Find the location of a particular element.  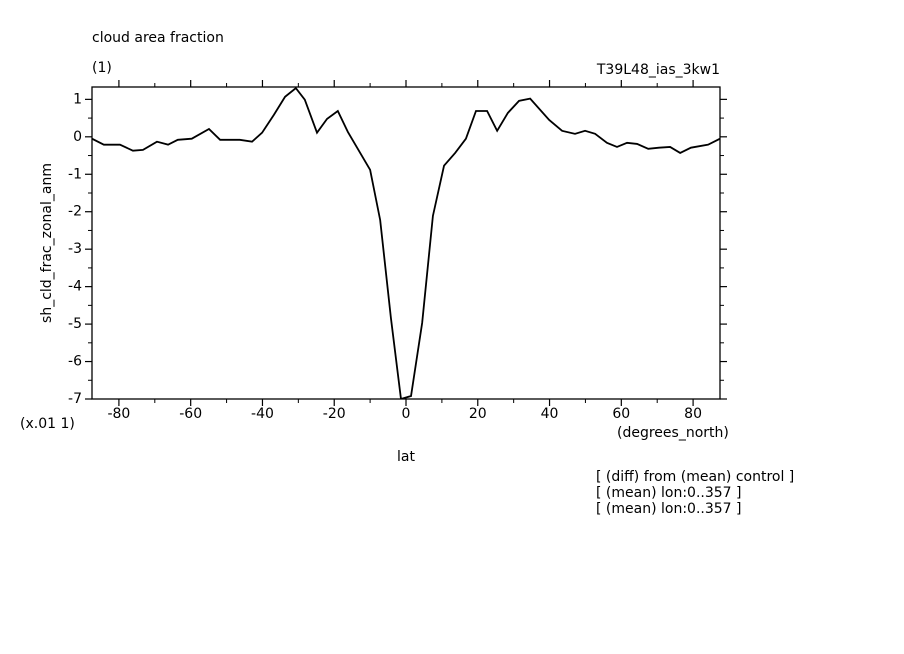

x-axis-label: lat is located at coordinates (406, 457).